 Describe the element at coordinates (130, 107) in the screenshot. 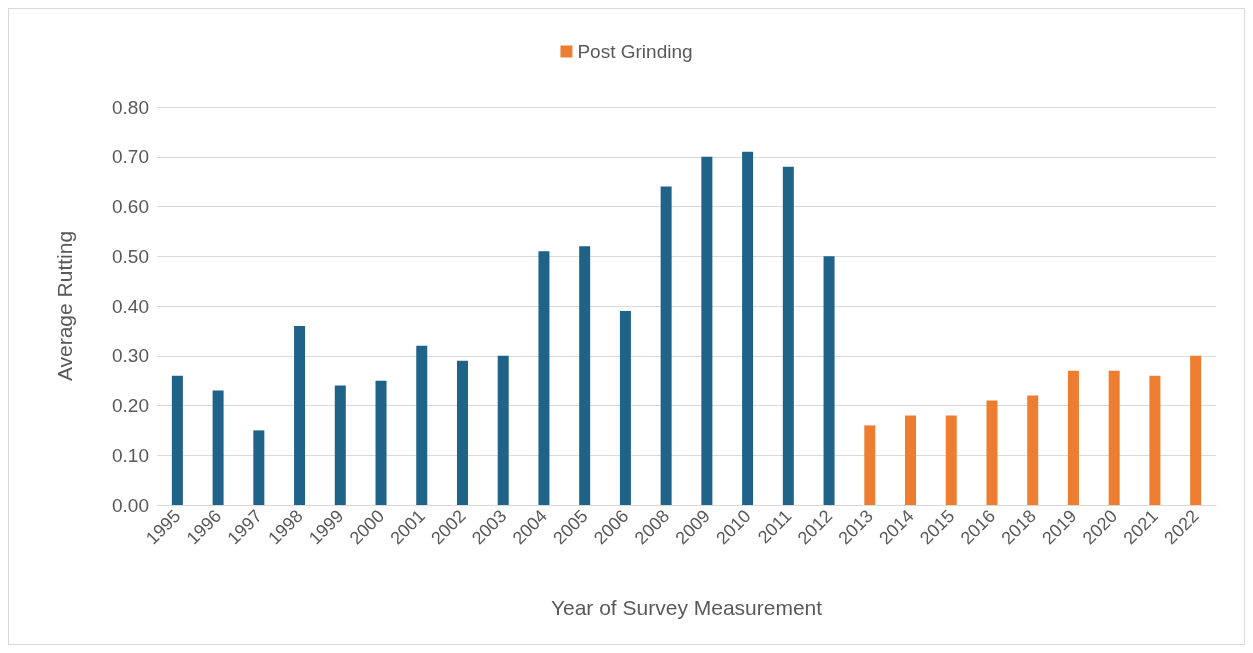

I see `y-tick-label: 0.80` at that location.